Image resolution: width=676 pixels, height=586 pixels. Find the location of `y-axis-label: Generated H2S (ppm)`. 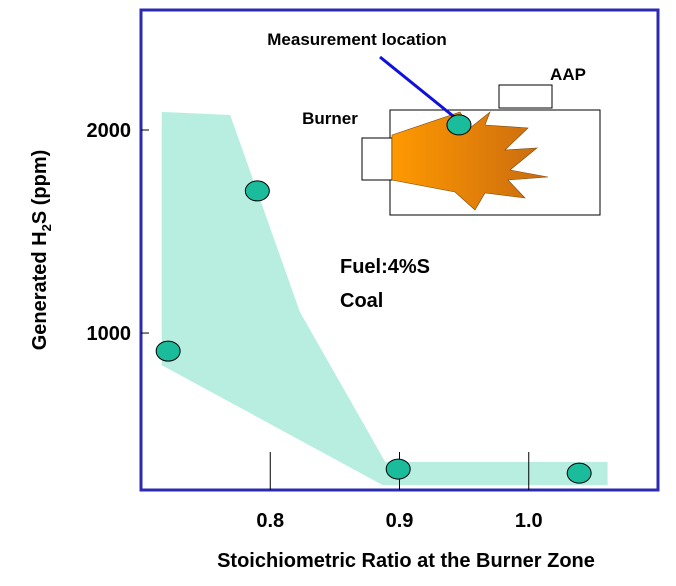

y-axis-label: Generated H2S (ppm) is located at coordinates (41, 250).